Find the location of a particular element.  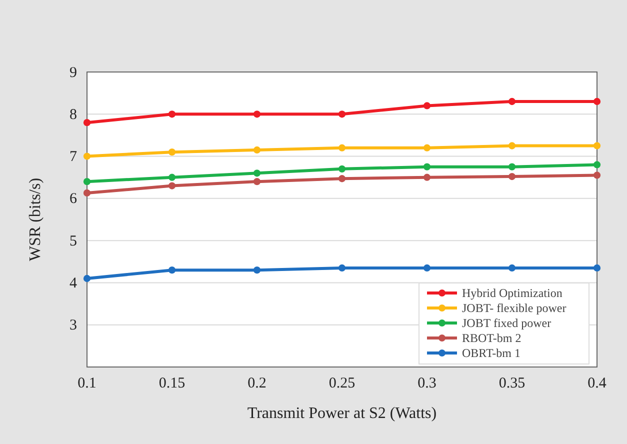

x-tick-label: 0.25 is located at coordinates (342, 384).